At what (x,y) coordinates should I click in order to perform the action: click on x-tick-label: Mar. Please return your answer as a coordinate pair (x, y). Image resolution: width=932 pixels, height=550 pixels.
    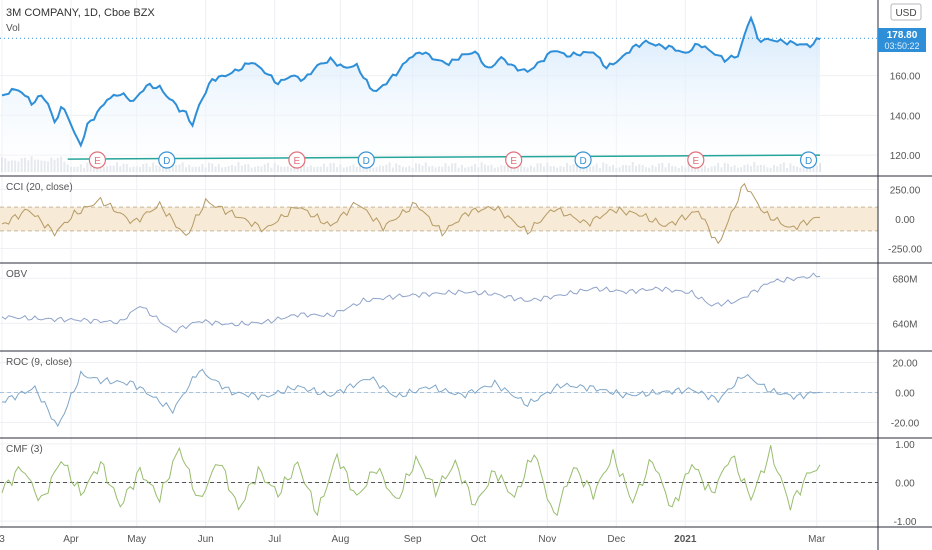
    Looking at the image, I should click on (817, 539).